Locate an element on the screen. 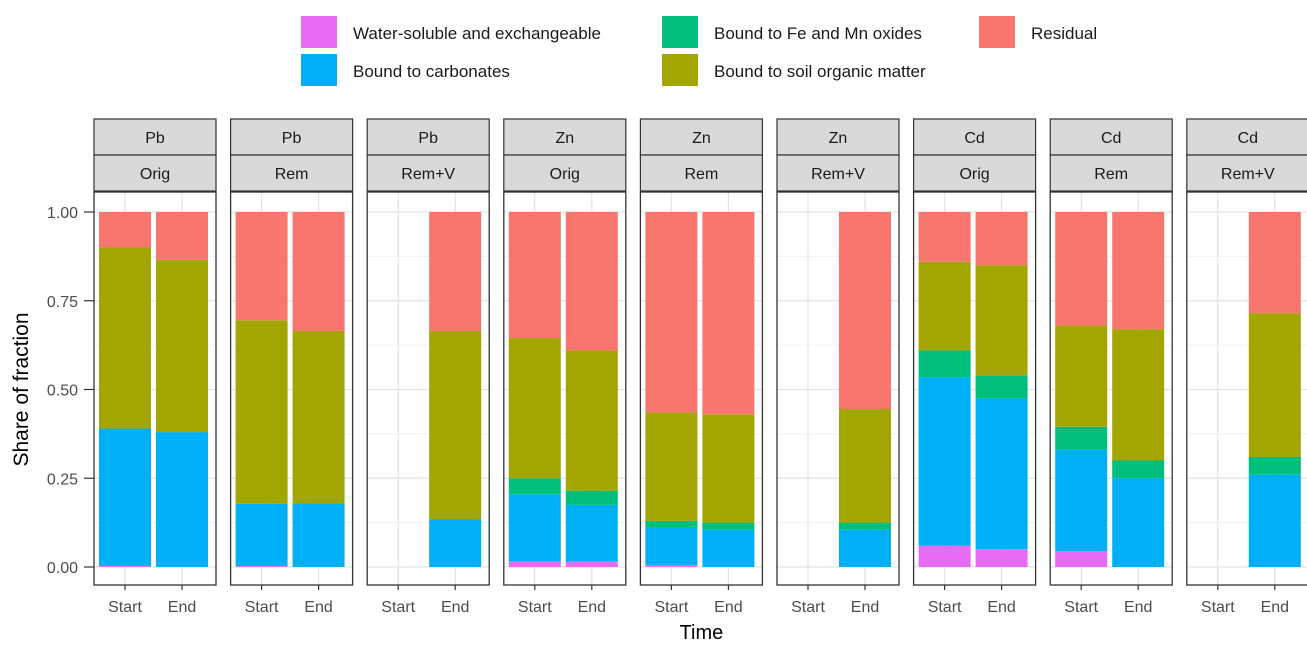 The height and width of the screenshot is (648, 1307). y-tick-label: 0.00 is located at coordinates (62, 568).